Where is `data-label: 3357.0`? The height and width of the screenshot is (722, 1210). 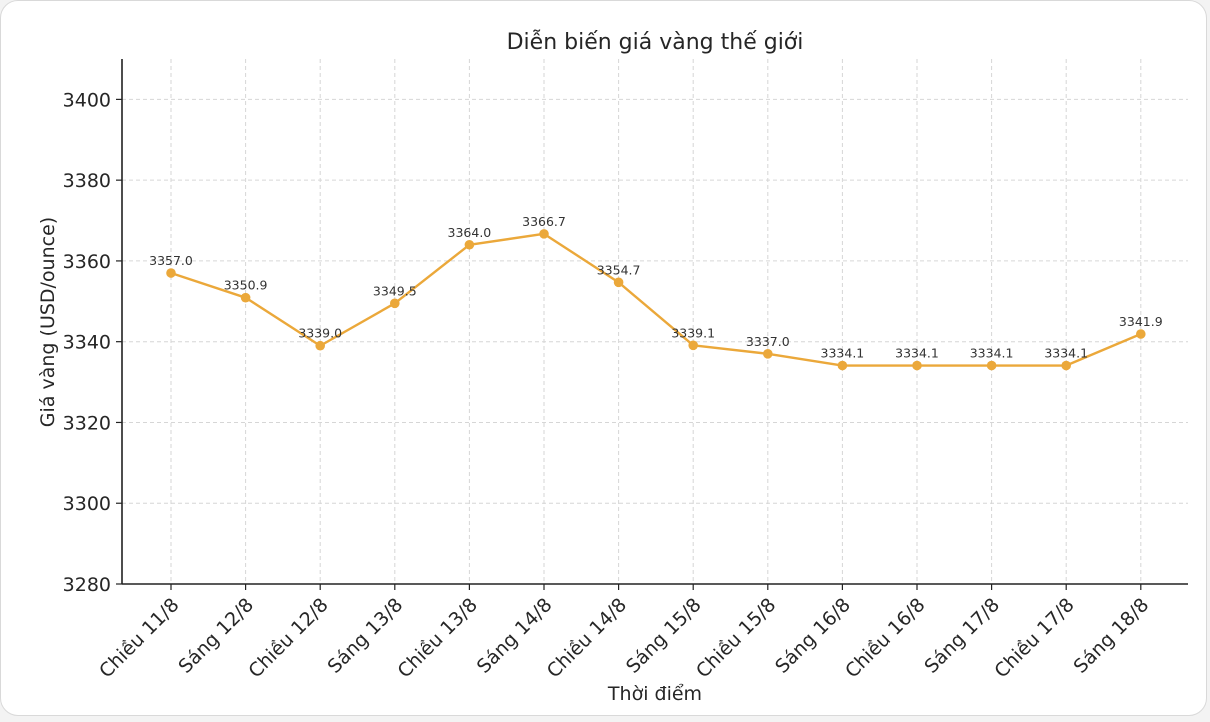
data-label: 3357.0 is located at coordinates (171, 260).